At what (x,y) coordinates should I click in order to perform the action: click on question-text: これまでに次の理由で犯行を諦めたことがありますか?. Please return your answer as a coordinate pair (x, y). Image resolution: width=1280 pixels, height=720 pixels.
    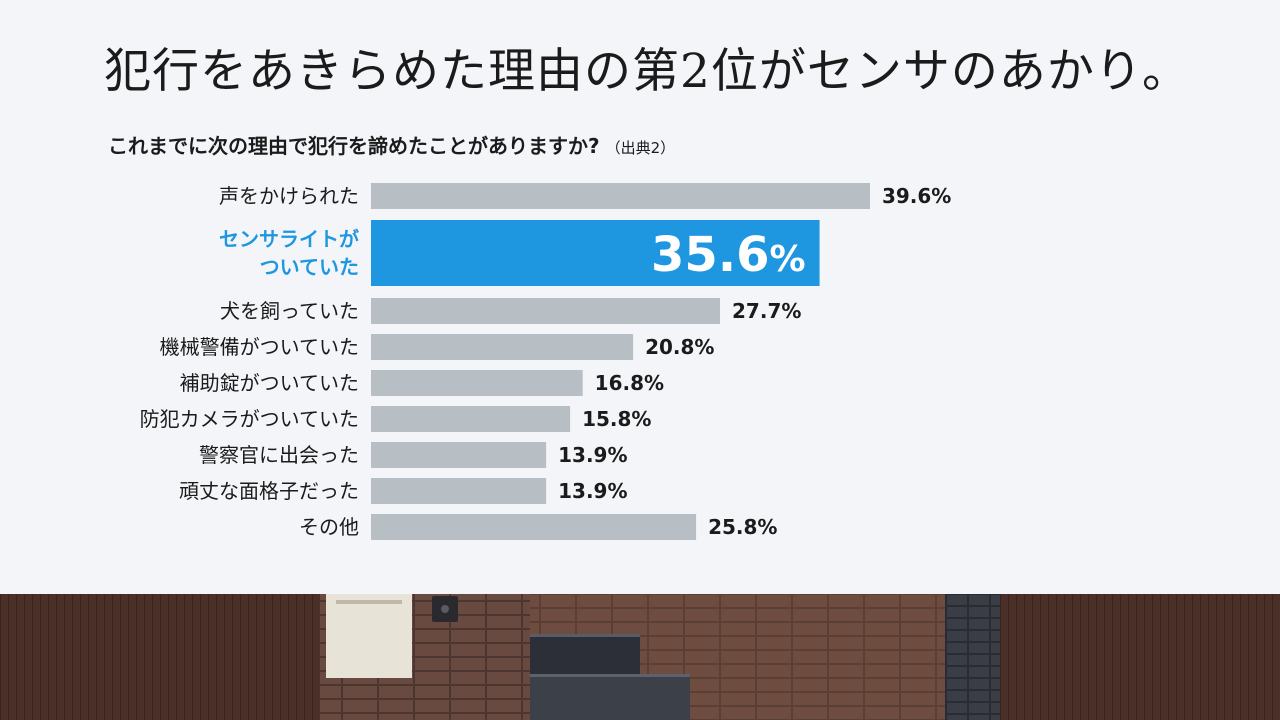
    Looking at the image, I should click on (354, 146).